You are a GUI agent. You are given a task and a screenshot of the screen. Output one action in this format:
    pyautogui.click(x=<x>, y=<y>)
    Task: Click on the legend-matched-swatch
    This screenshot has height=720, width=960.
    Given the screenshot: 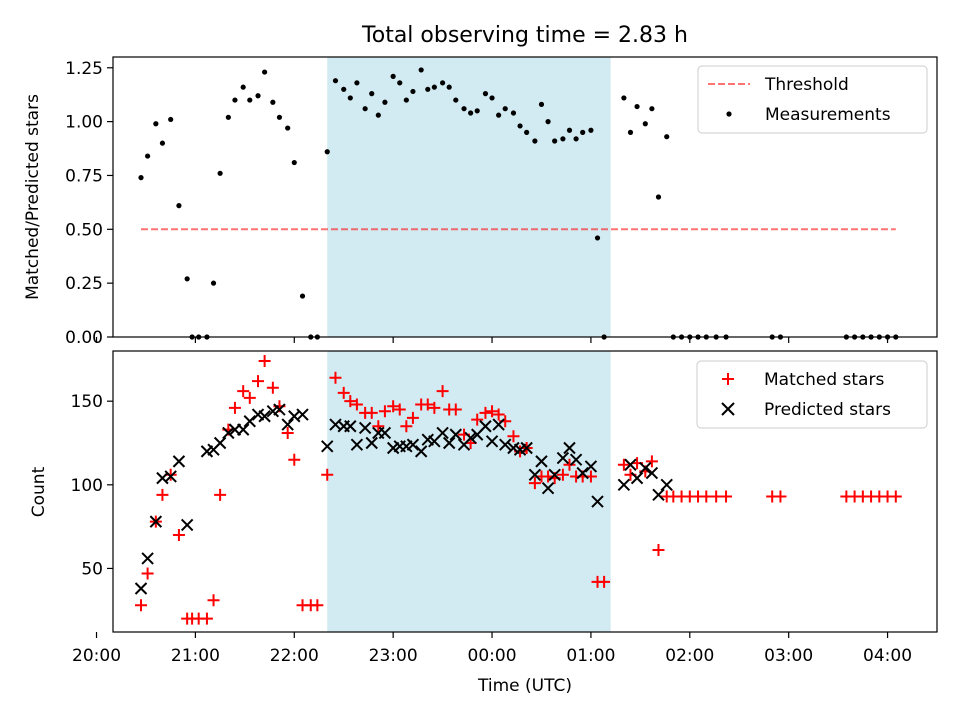 What is the action you would take?
    pyautogui.click(x=728, y=379)
    